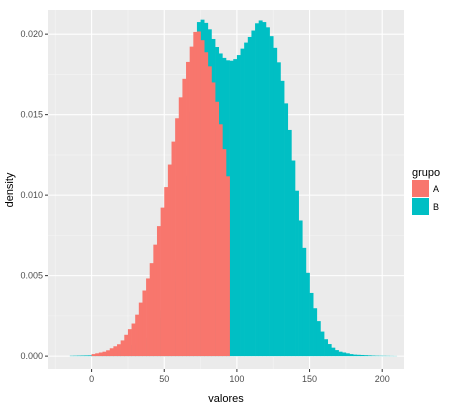 The image size is (474, 410). I want to click on x-axis-title: valores, so click(226, 399).